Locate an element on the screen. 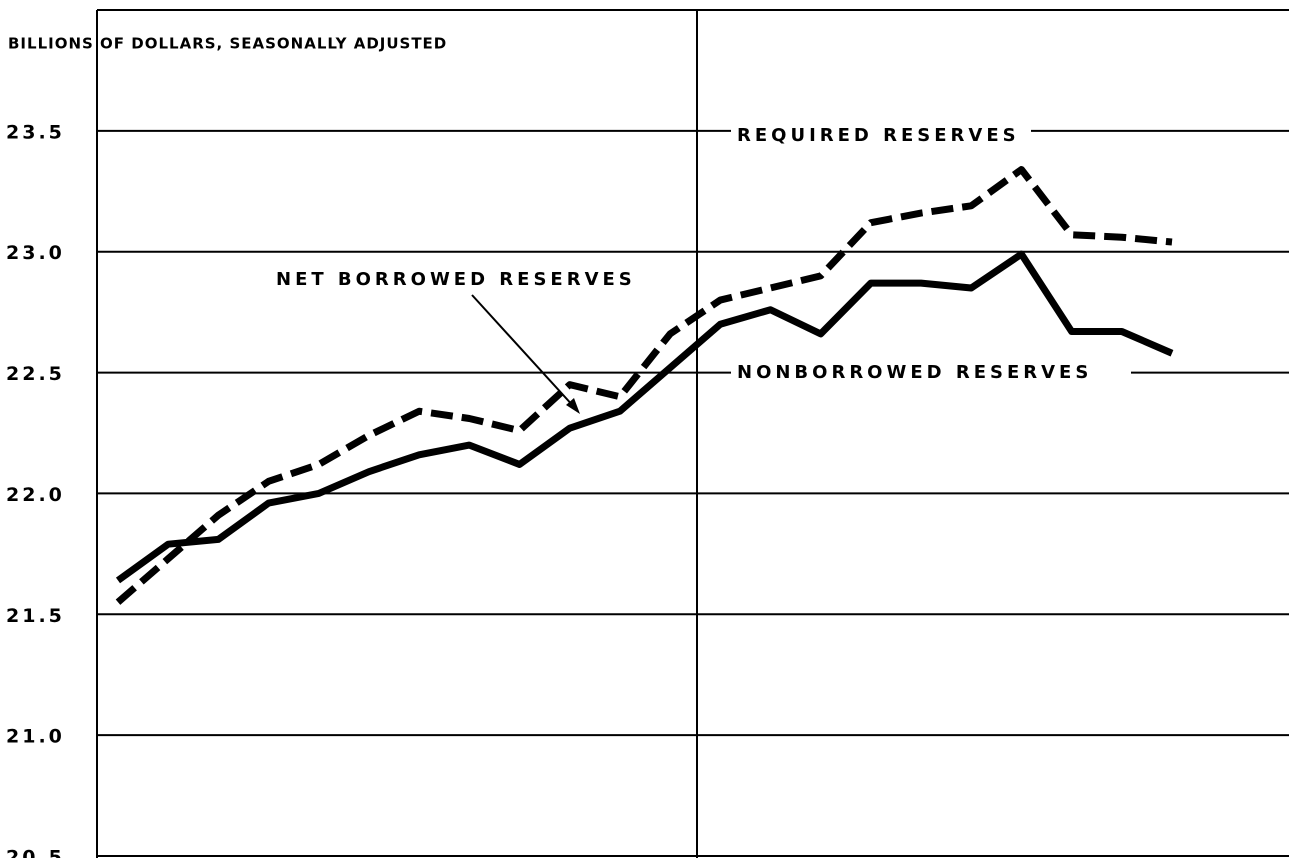 The height and width of the screenshot is (858, 1289). series-label: NONBORROWED RESERVES is located at coordinates (914, 372).